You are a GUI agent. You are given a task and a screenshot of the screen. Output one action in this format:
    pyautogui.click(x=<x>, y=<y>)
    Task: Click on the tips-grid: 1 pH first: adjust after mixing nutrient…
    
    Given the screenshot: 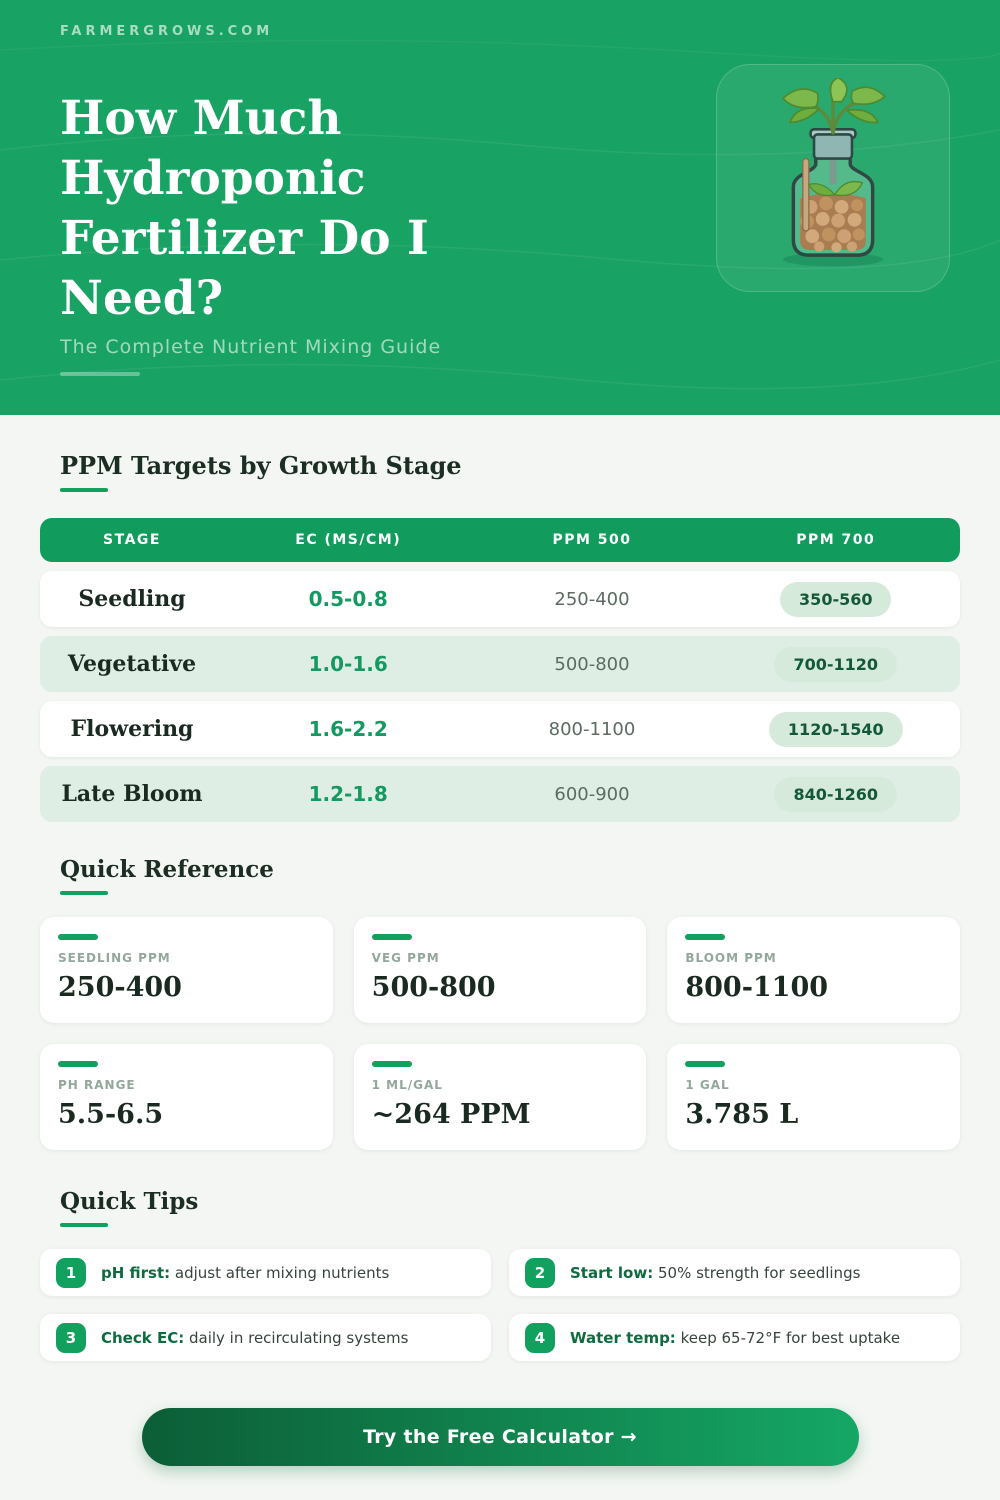 What is the action you would take?
    pyautogui.click(x=500, y=1305)
    